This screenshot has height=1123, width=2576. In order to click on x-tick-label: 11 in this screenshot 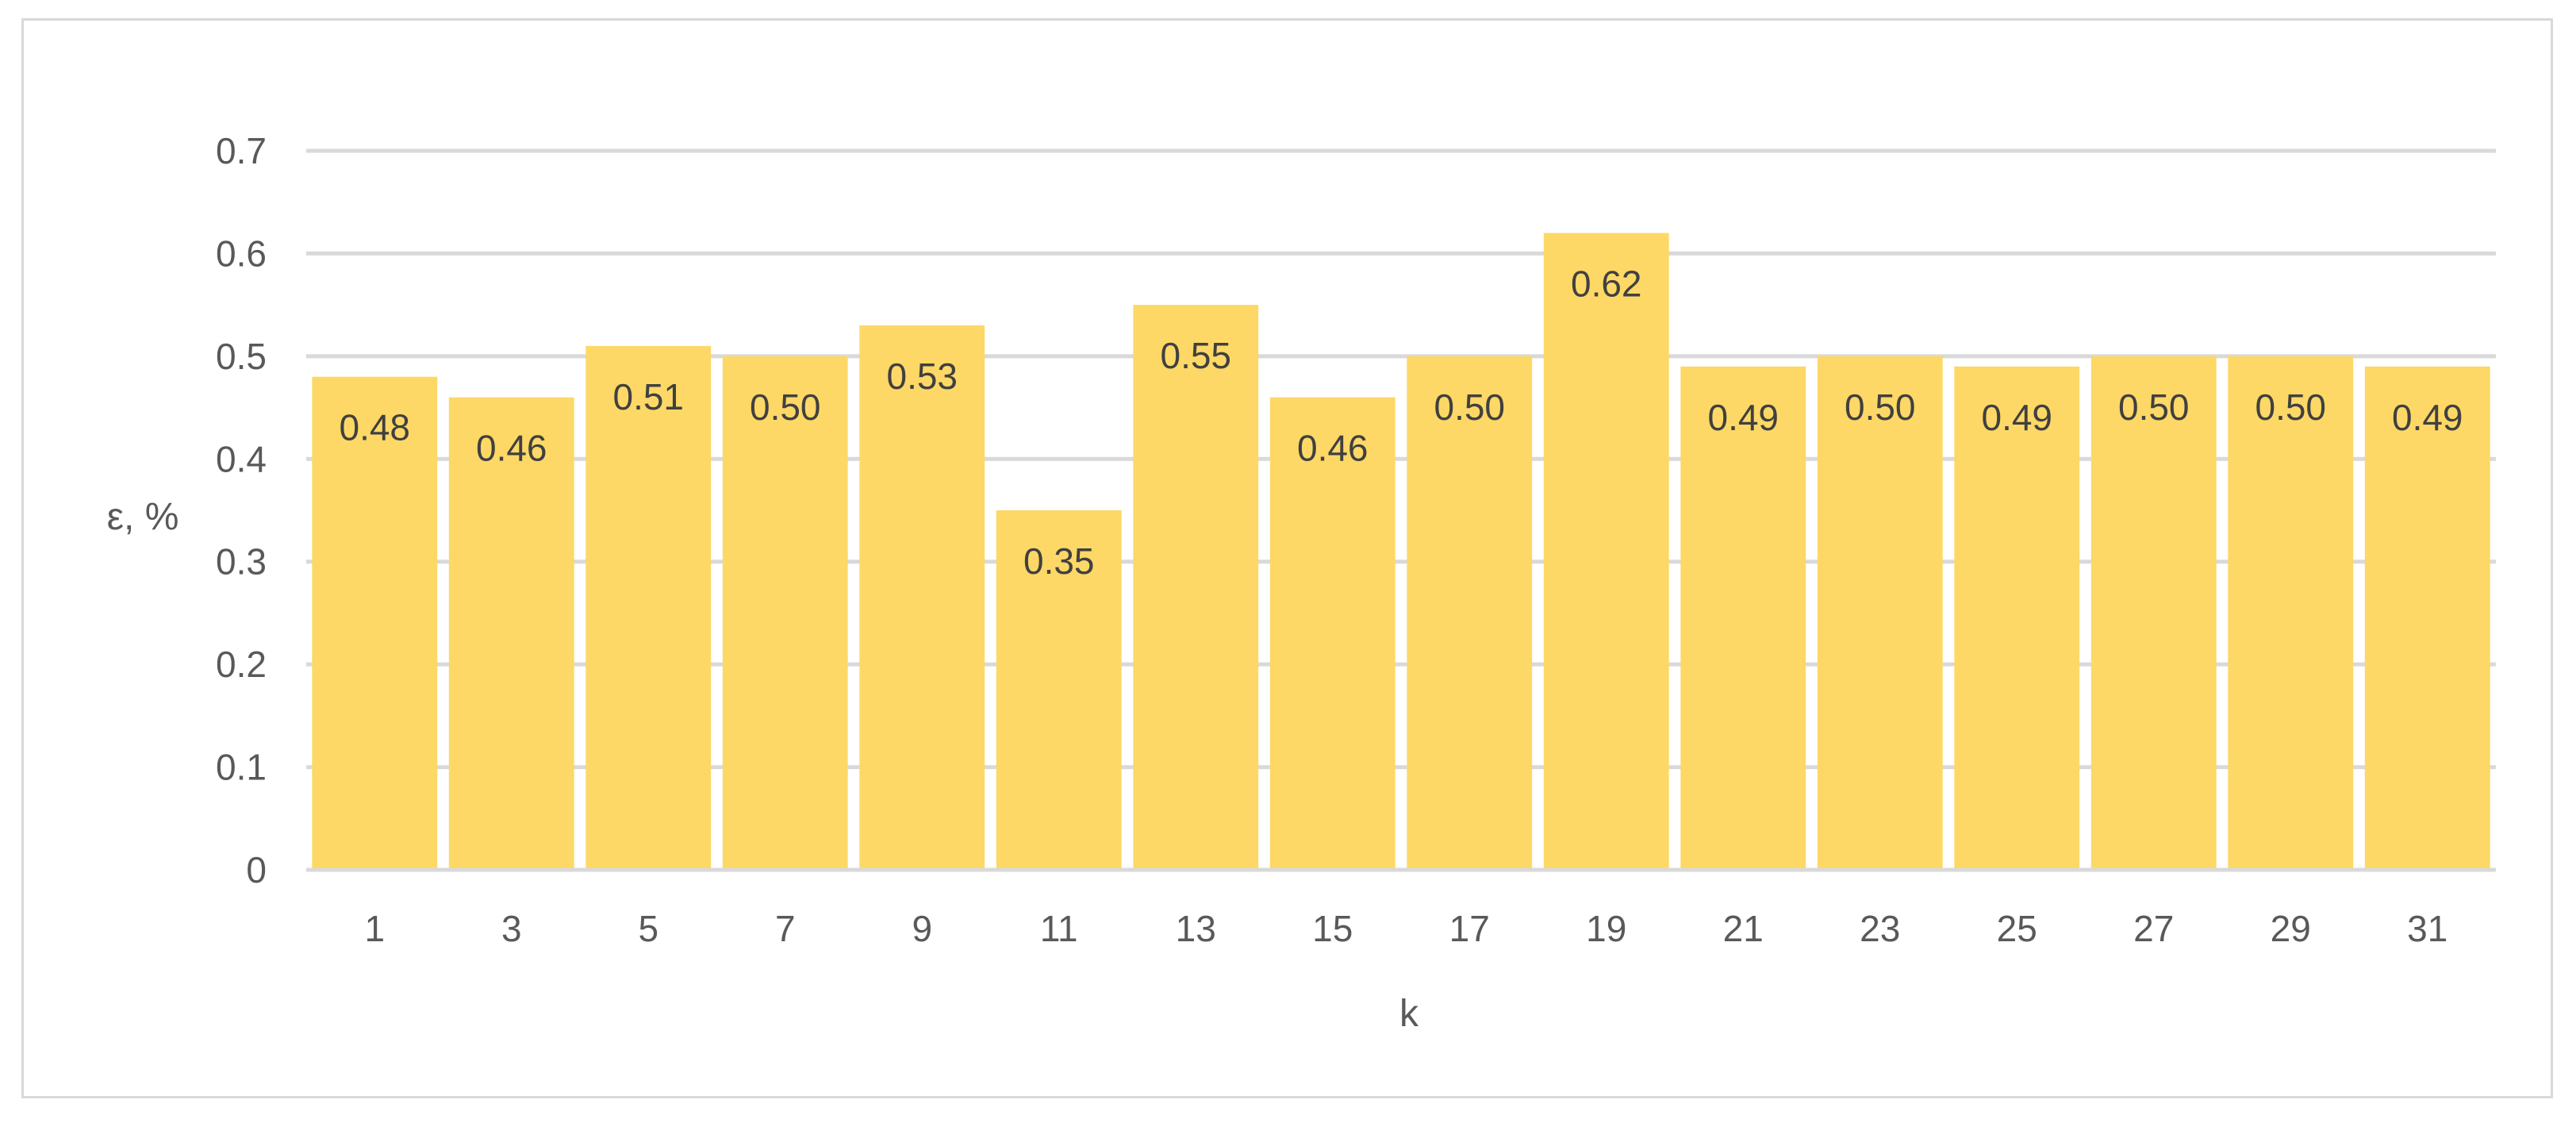, I will do `click(1059, 928)`.